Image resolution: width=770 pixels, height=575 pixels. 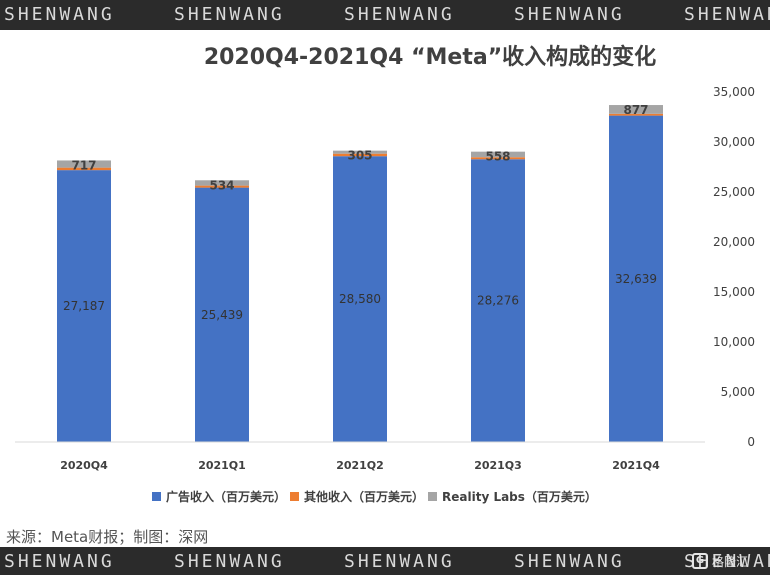 I want to click on source-note: 来源：Meta财报；制图：深网, so click(x=107, y=537).